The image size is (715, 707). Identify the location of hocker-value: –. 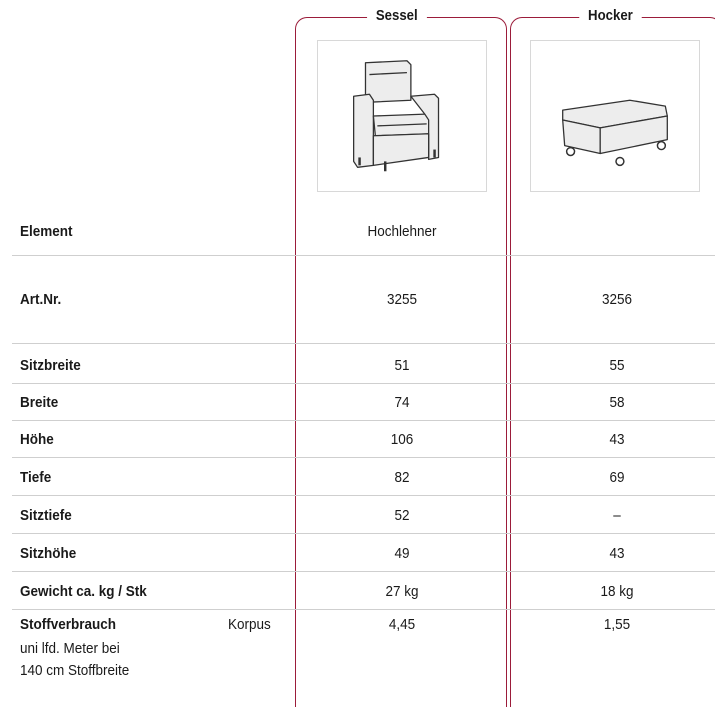
(617, 515).